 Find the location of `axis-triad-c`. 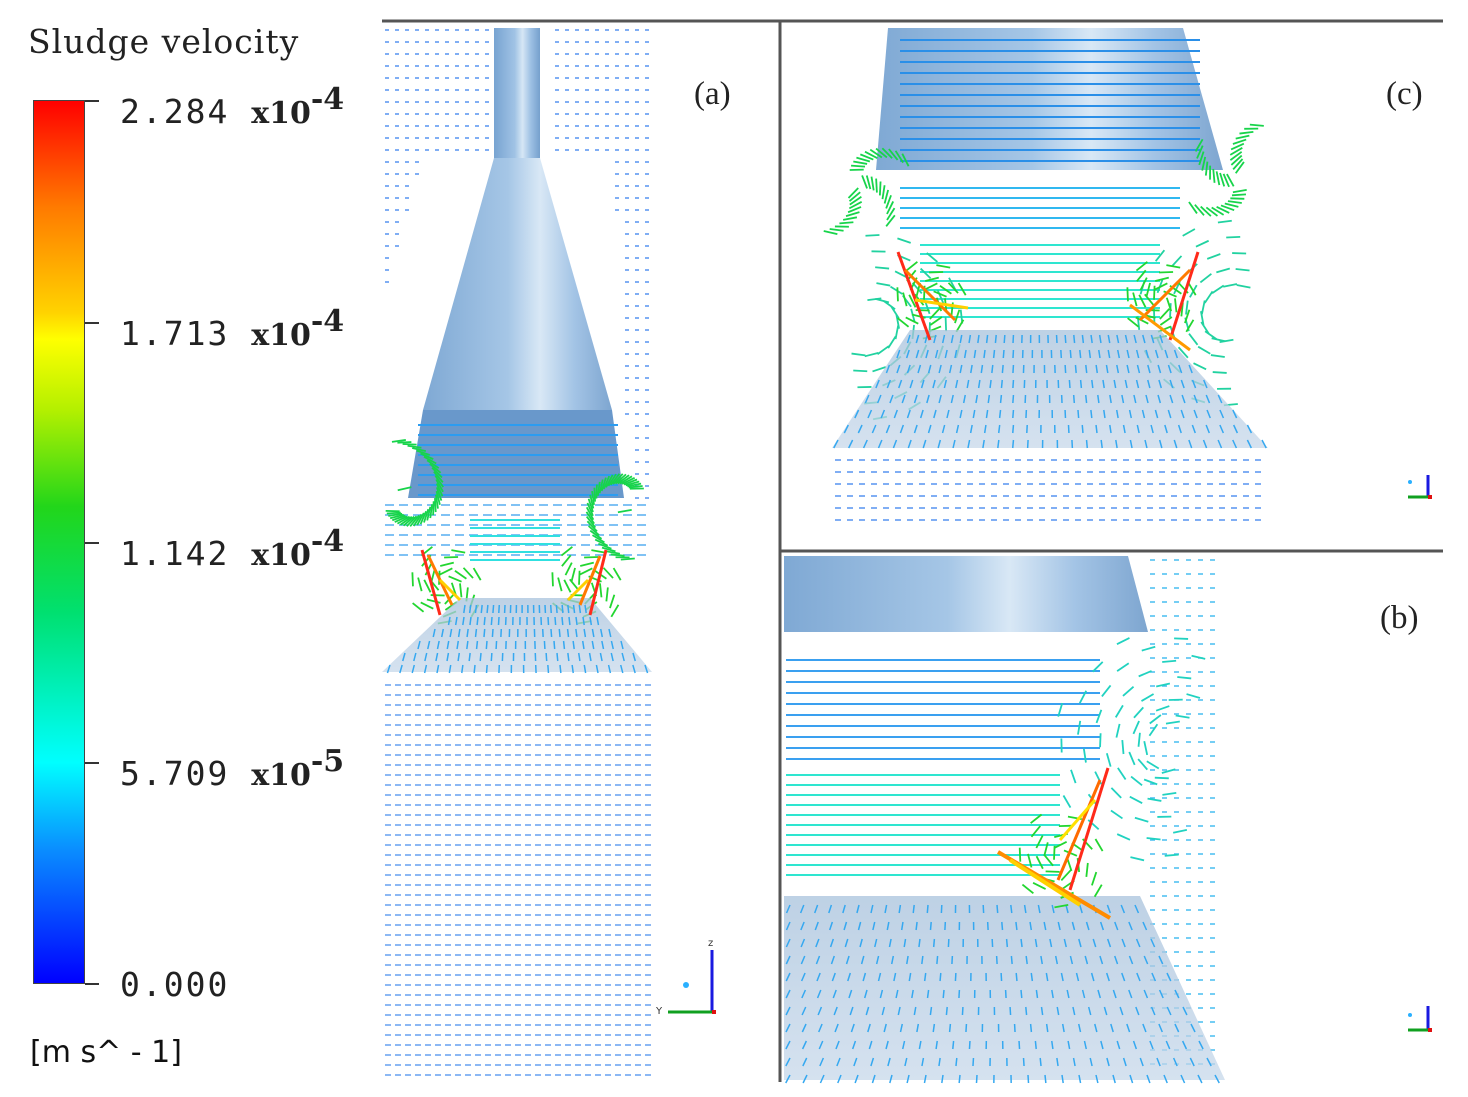

axis-triad-c is located at coordinates (1420, 487).